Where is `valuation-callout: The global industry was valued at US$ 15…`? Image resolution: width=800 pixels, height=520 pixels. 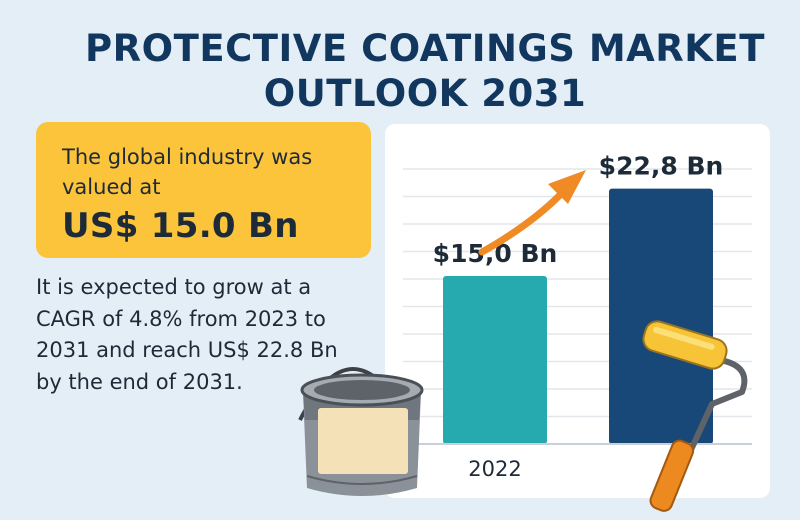 valuation-callout: The global industry was valued at US$ 15… is located at coordinates (203, 190).